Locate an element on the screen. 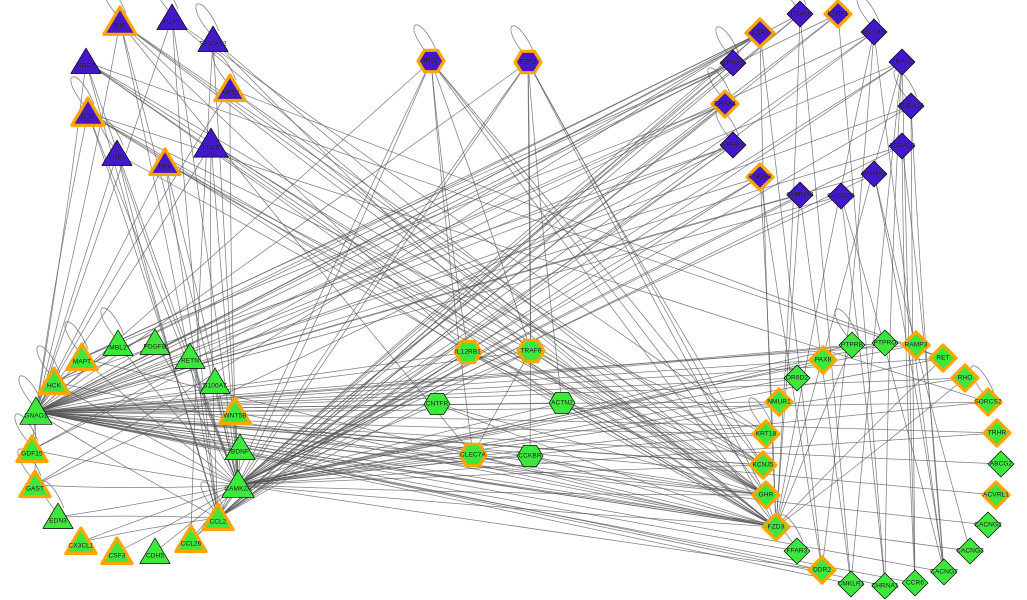 This screenshot has width=1027, height=600. graph-node-adra1a: ADRA1A is located at coordinates (911, 106).